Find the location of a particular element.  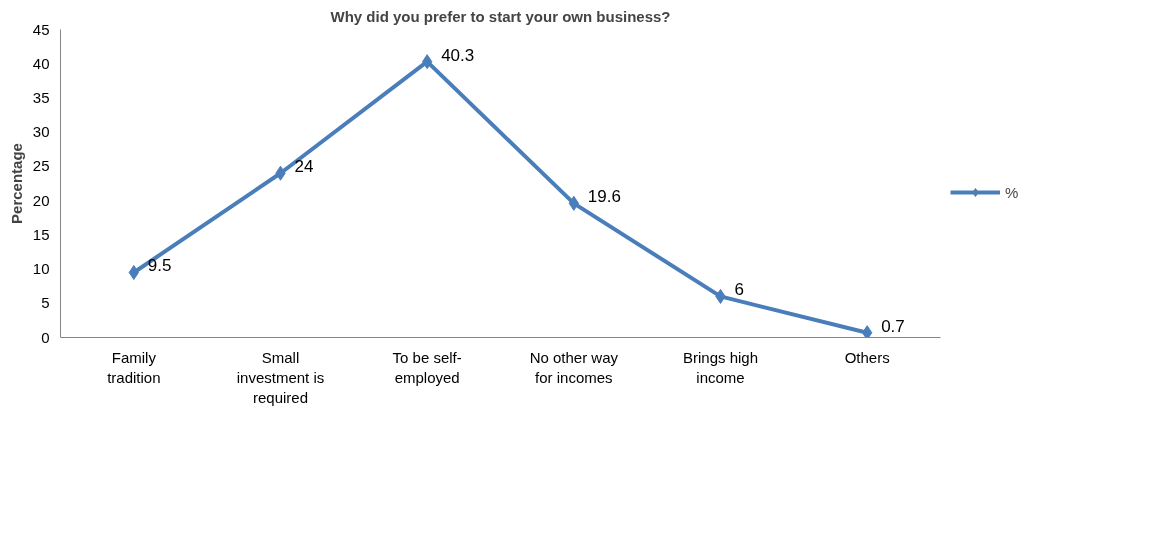

x-tick-label: Small investment is required is located at coordinates (280, 377).